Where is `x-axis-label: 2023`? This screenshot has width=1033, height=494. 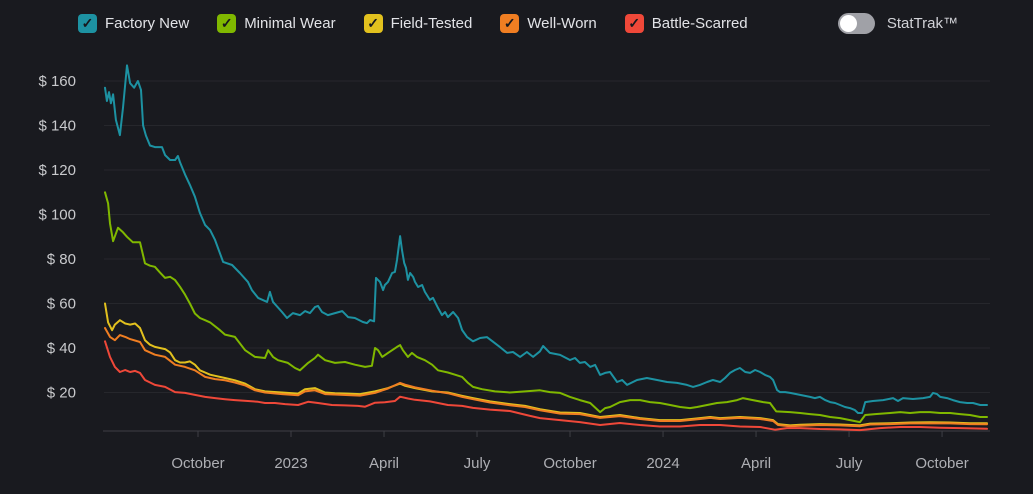 x-axis-label: 2023 is located at coordinates (290, 463).